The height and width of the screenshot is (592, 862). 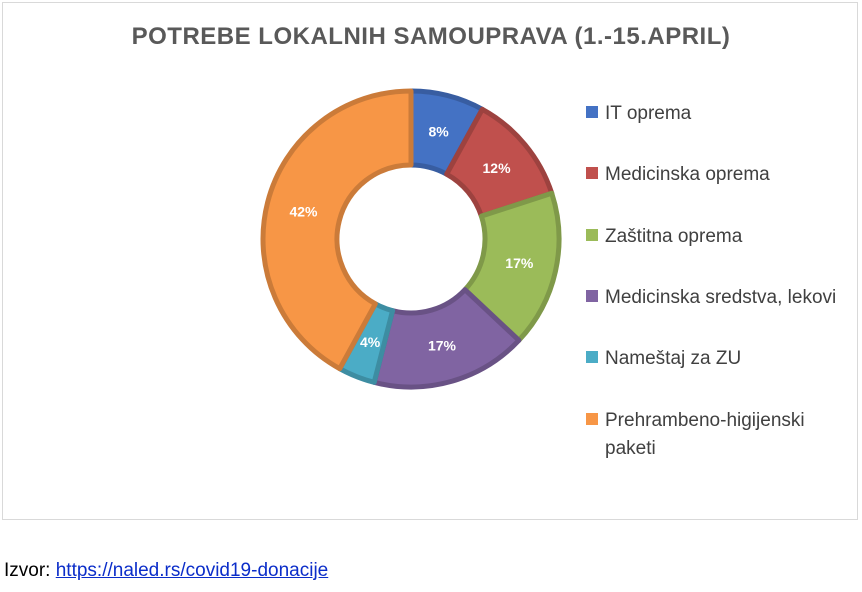 What do you see at coordinates (442, 346) in the screenshot?
I see `data-label-4: 17%` at bounding box center [442, 346].